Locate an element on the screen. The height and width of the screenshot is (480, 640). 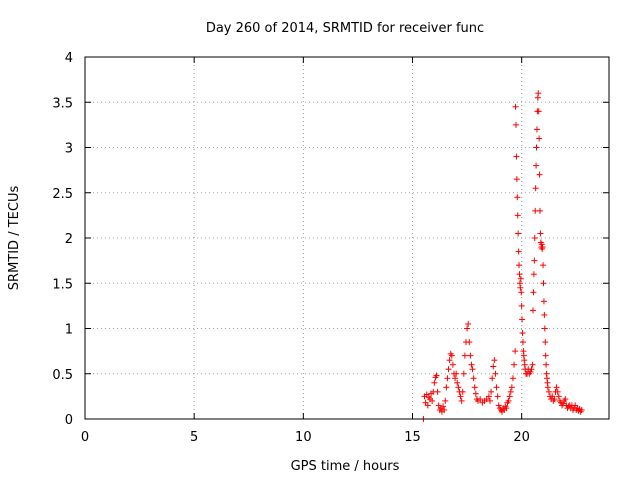
y-tick-label: 0.5 is located at coordinates (62, 375).